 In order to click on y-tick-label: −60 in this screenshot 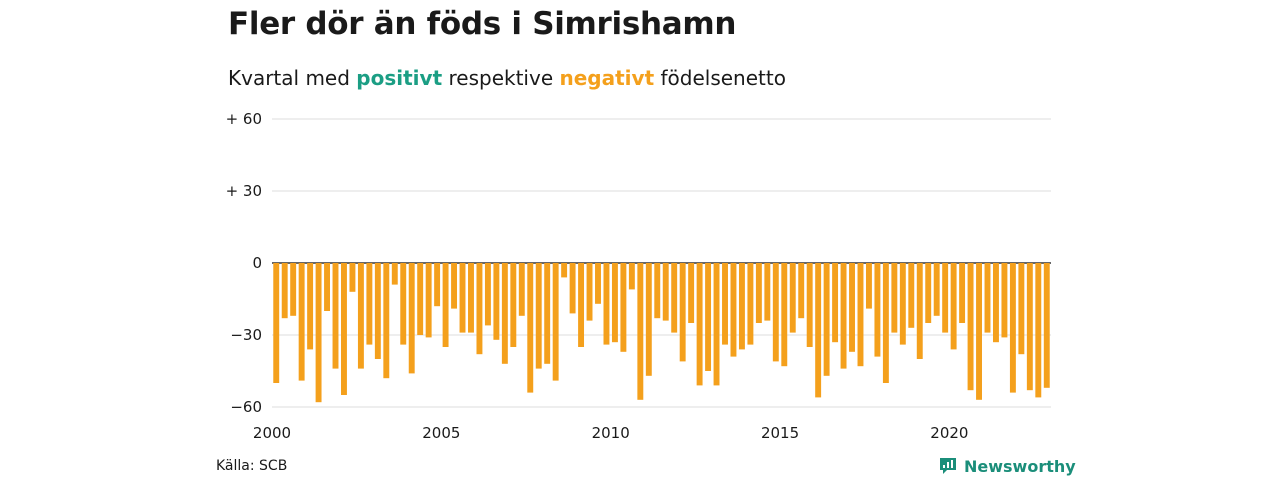, I will do `click(246, 407)`.